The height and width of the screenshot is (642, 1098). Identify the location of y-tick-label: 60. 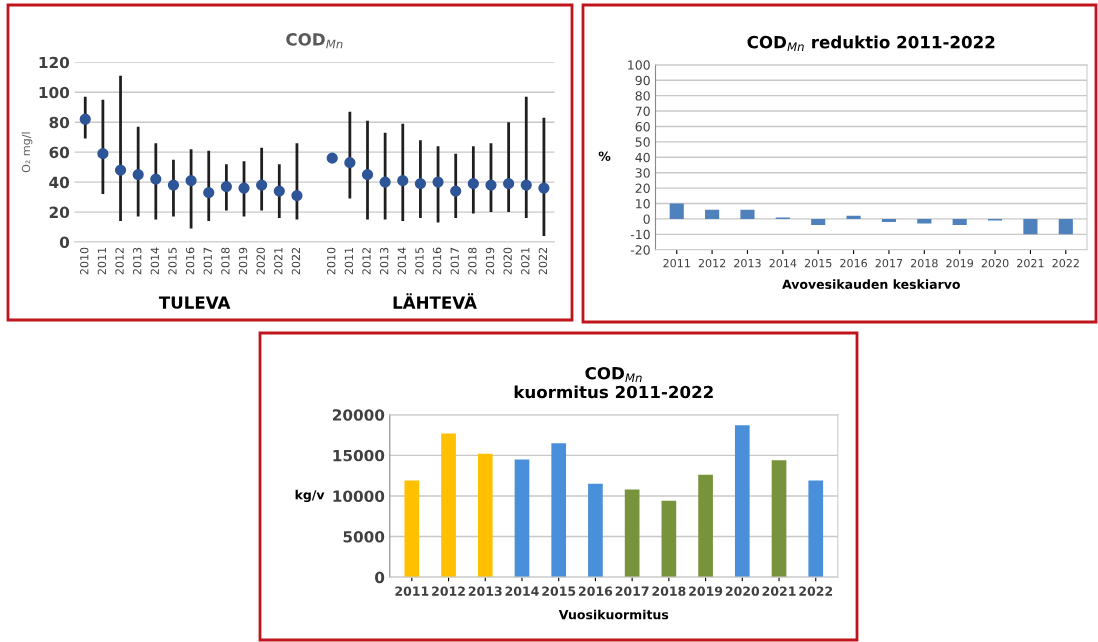
(59, 152).